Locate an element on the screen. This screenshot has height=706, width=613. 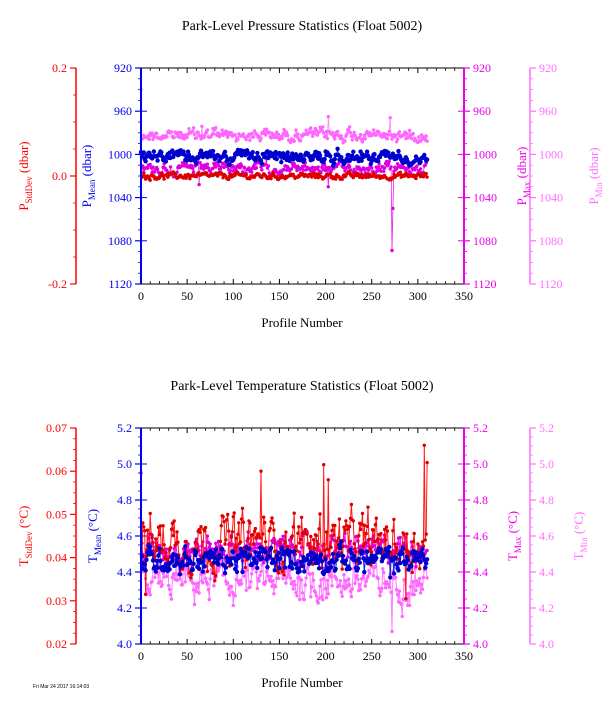
pressure-stddev-tick-label: -0.2 is located at coordinates (57, 284).